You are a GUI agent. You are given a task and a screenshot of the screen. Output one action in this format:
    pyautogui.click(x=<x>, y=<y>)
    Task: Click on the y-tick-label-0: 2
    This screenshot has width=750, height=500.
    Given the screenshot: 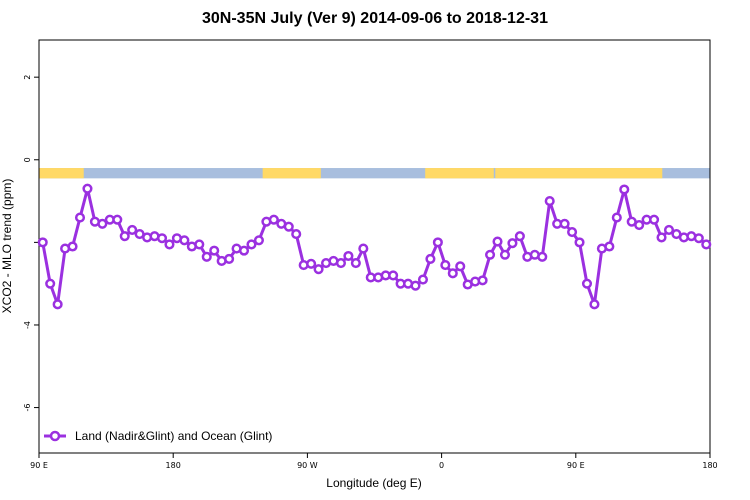 What is the action you would take?
    pyautogui.click(x=27, y=77)
    